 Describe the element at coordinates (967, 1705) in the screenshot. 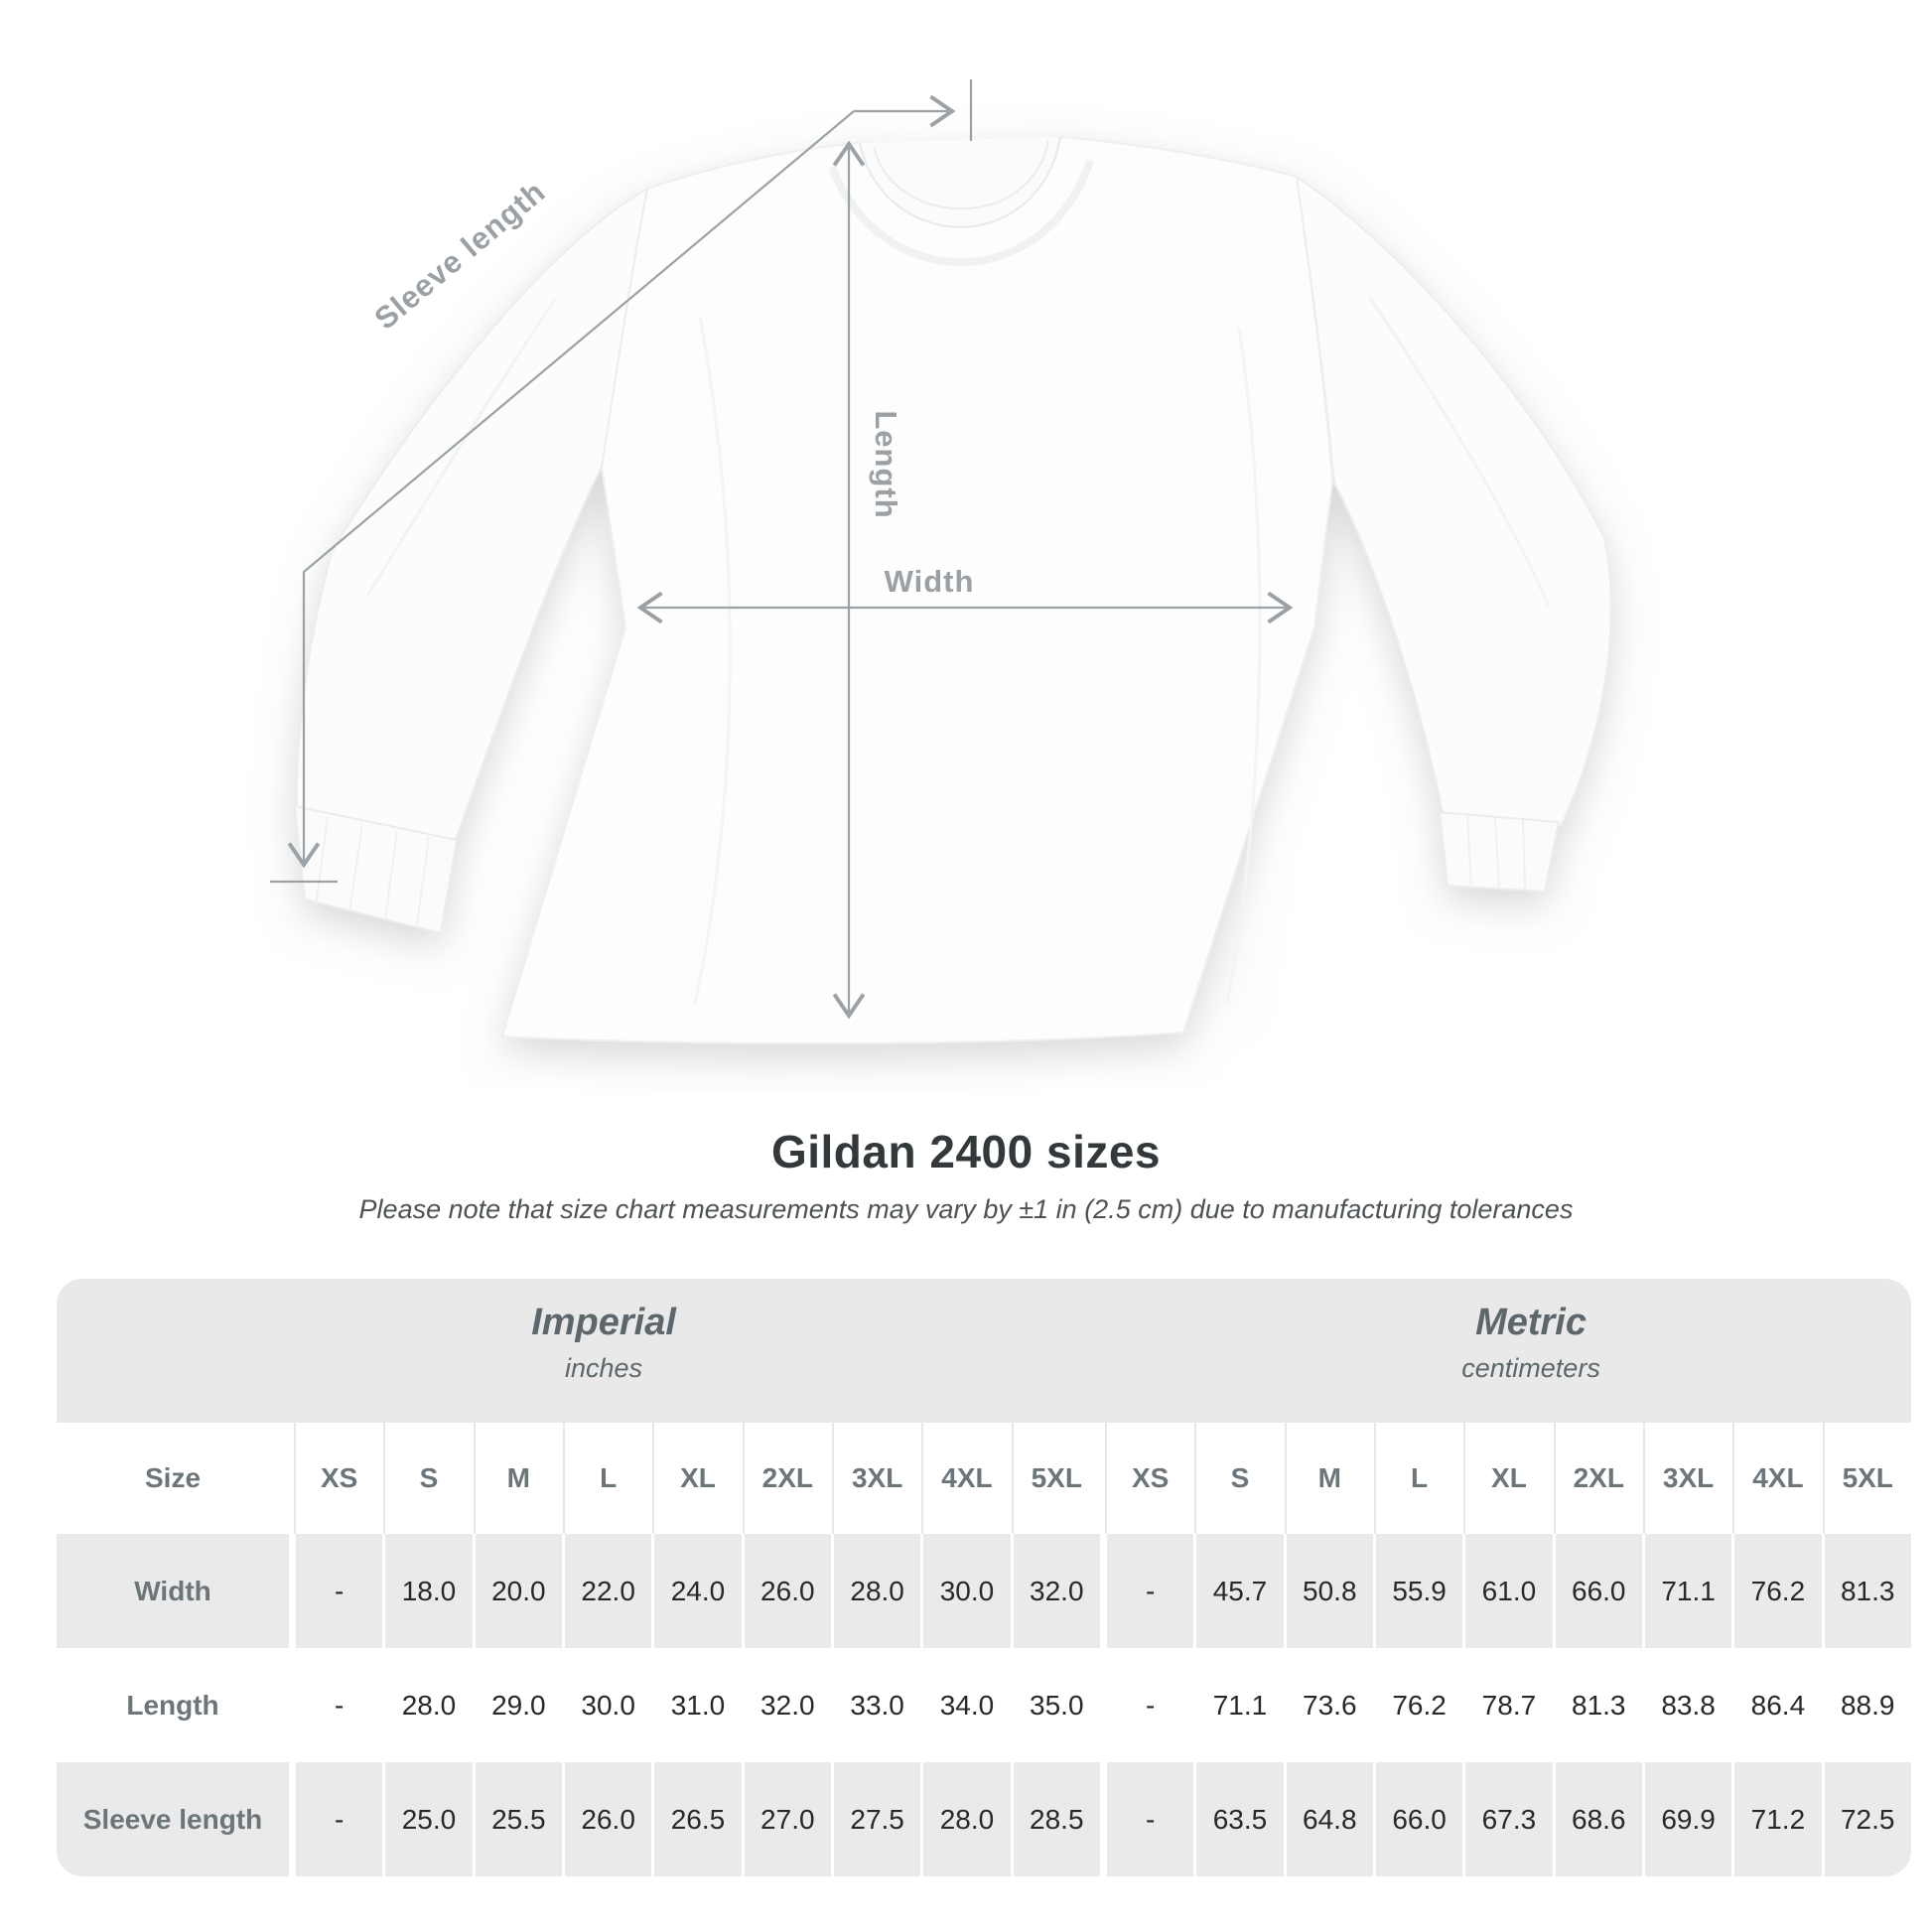

I see `value-cell-imperial: 34.0` at that location.